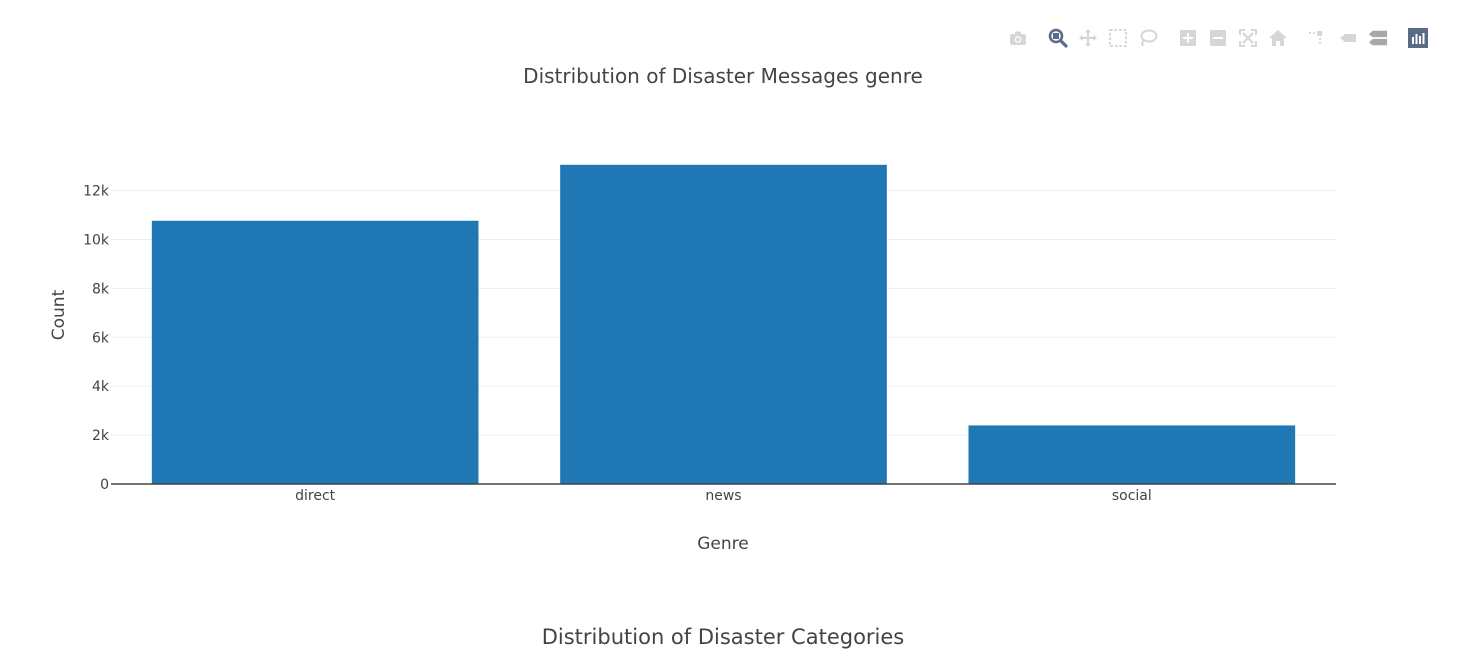 This screenshot has height=662, width=1467. I want to click on x-tick-label: news, so click(723, 496).